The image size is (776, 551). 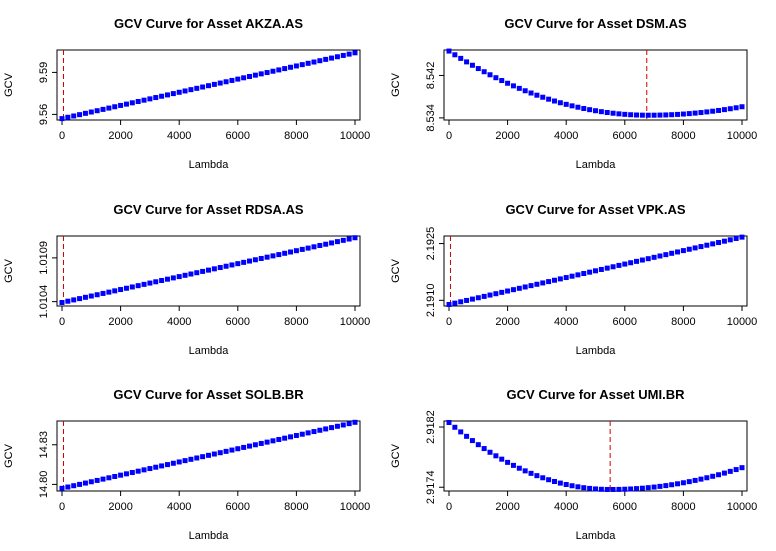 What do you see at coordinates (44, 302) in the screenshot?
I see `y-tick-label: 1.0104` at bounding box center [44, 302].